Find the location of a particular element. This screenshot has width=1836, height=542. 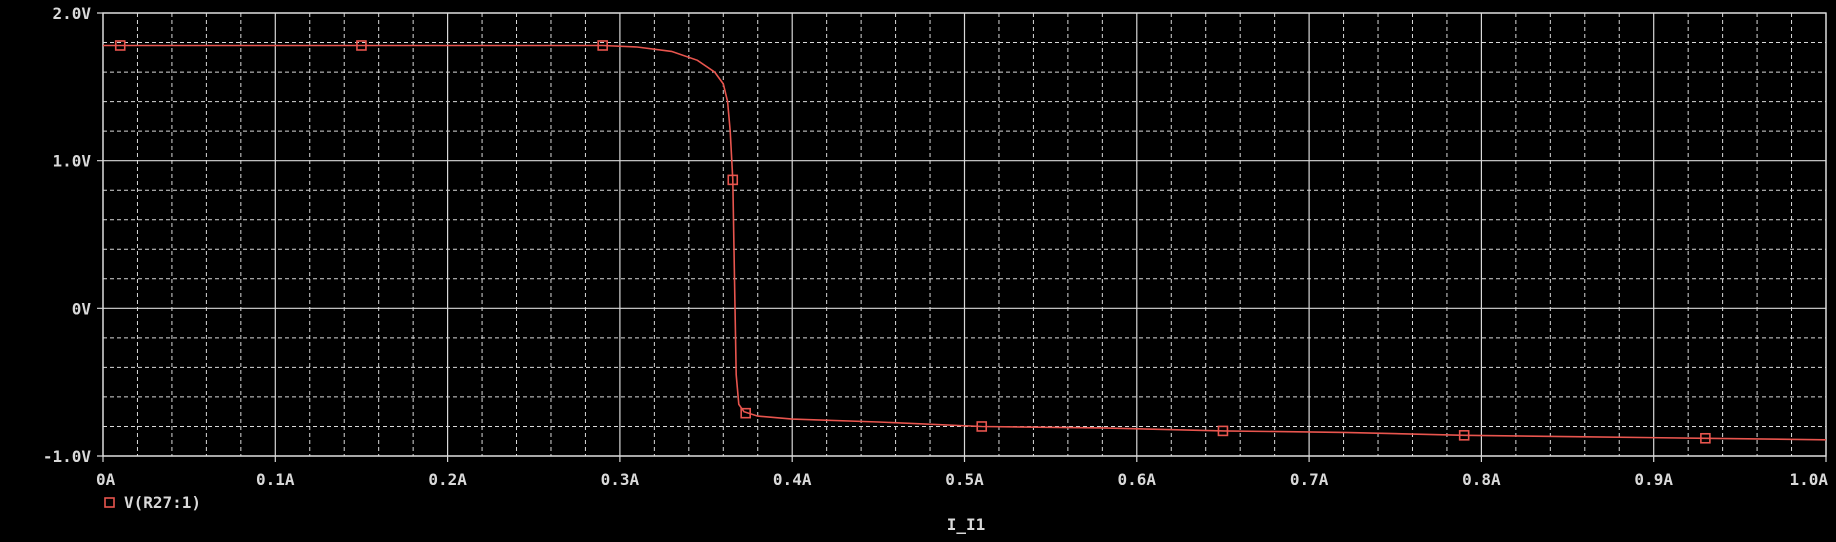

y-tick-label: 1.0V is located at coordinates (71, 161).